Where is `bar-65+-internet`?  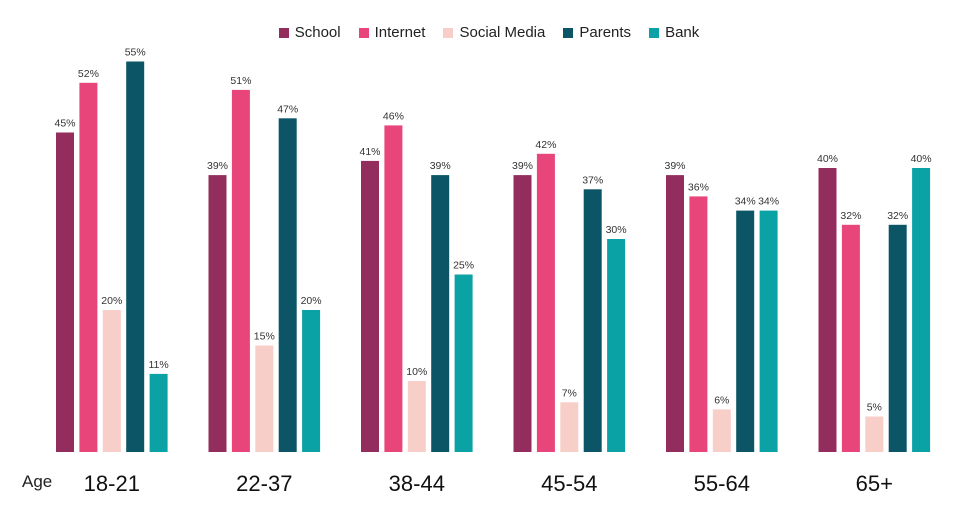 bar-65+-internet is located at coordinates (850, 338).